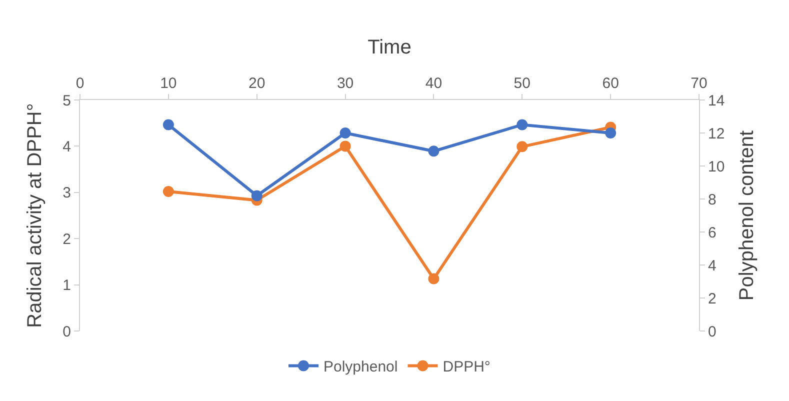  Describe the element at coordinates (66, 285) in the screenshot. I see `y-tick-label: 1` at that location.